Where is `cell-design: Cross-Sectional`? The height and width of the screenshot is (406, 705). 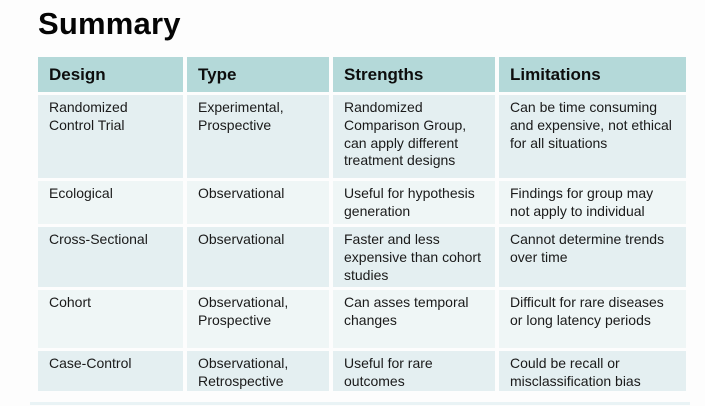 cell-design: Cross-Sectional is located at coordinates (110, 257).